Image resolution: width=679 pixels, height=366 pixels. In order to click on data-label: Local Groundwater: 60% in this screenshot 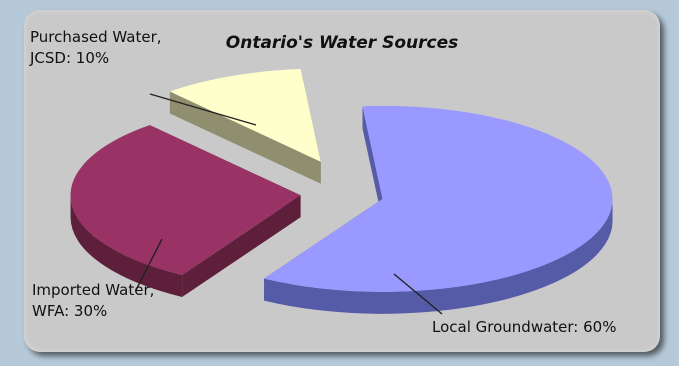, I will do `click(524, 327)`.